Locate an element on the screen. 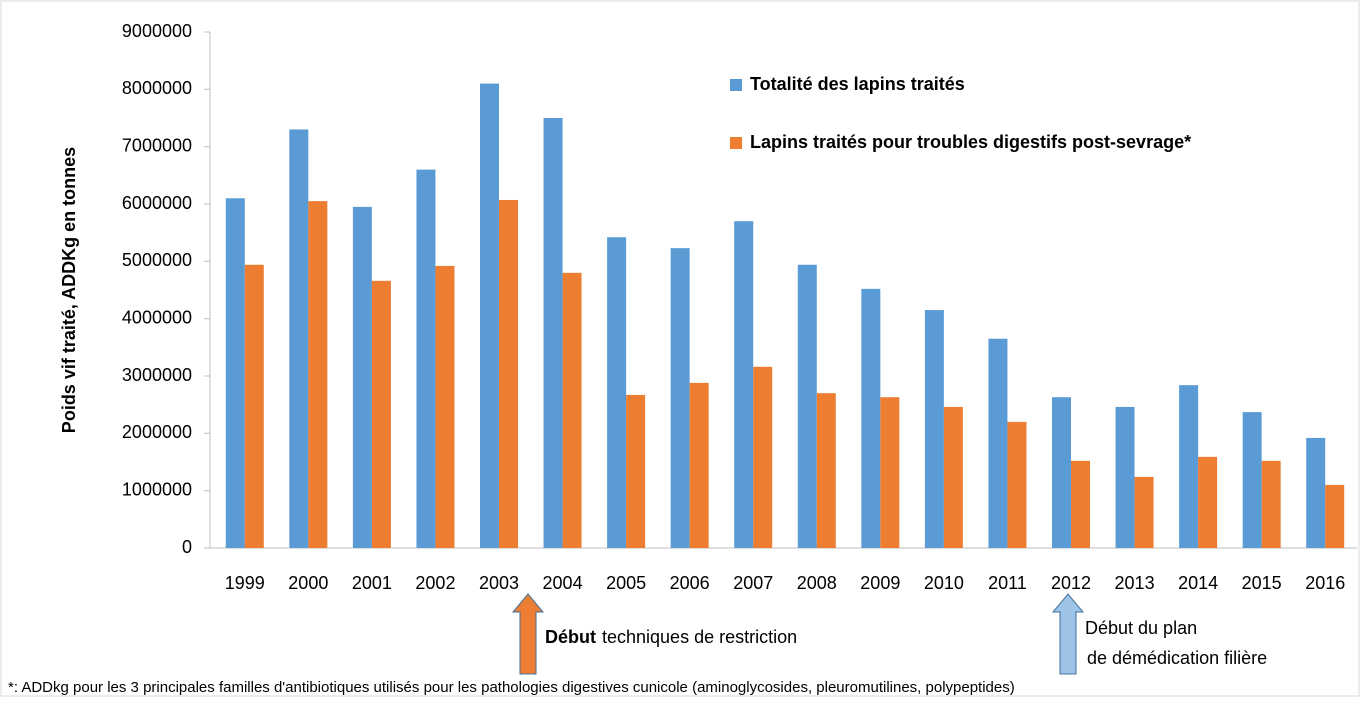  x-tick-label: 2013 is located at coordinates (1135, 583).